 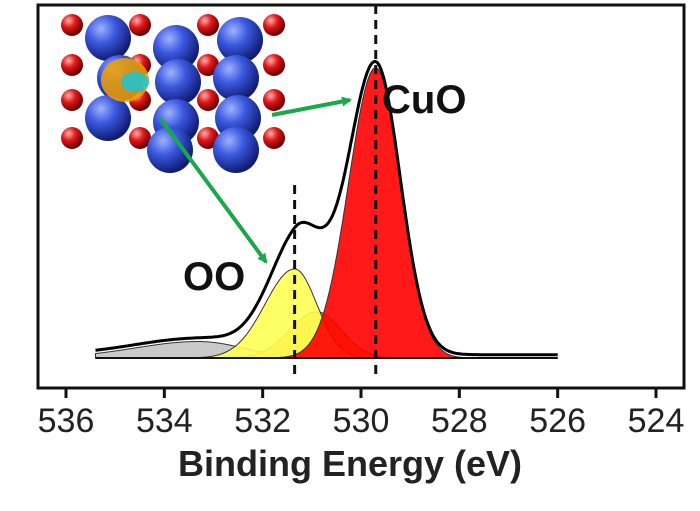 I want to click on x-axis-title: Binding Energy (eV), so click(x=350, y=463).